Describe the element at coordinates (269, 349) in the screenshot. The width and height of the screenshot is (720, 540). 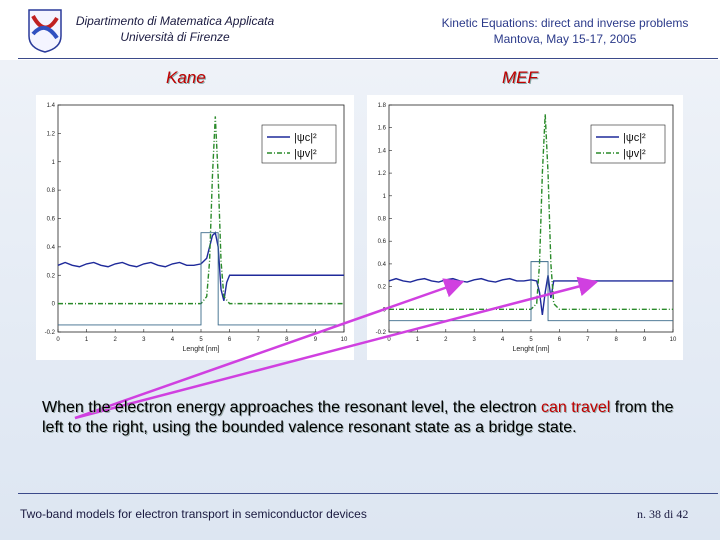
I see `arrow-to-kane-transmission` at that location.